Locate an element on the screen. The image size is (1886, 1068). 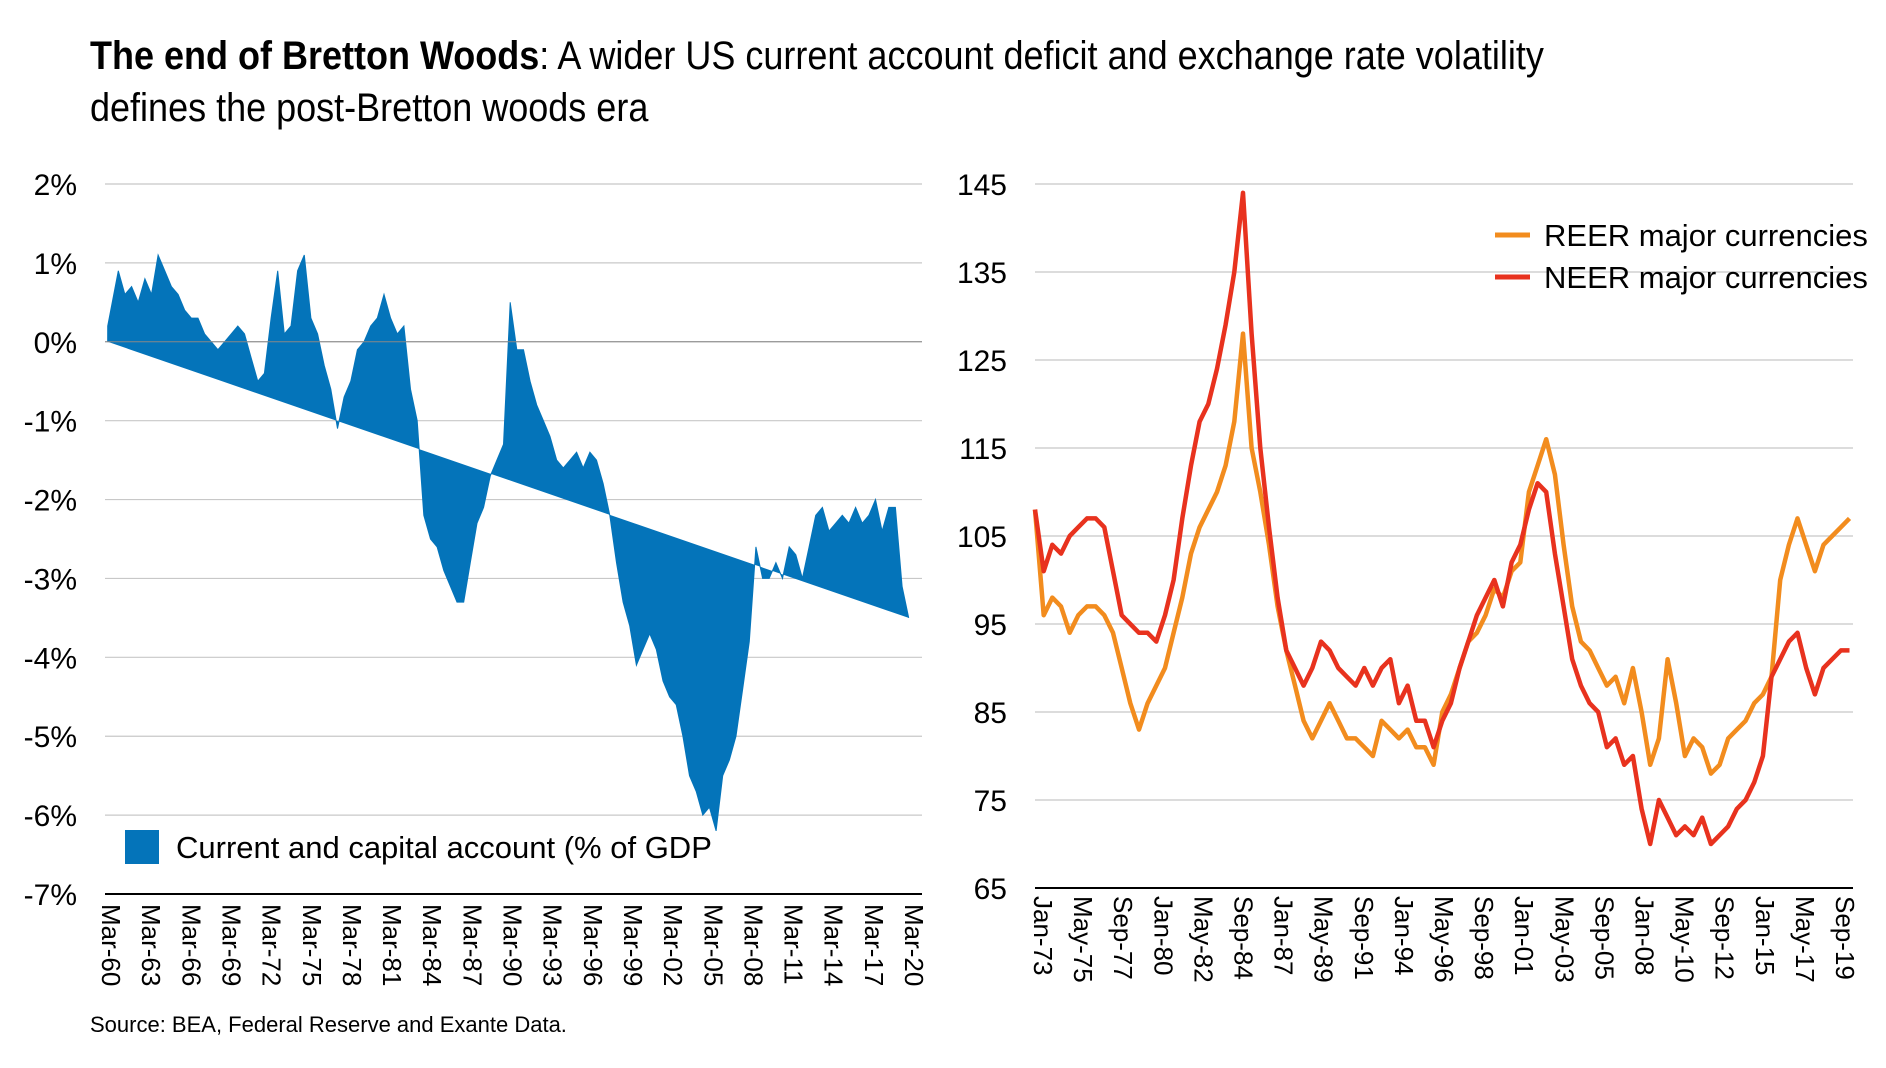
x-tick-label: Mar-81 is located at coordinates (392, 945).